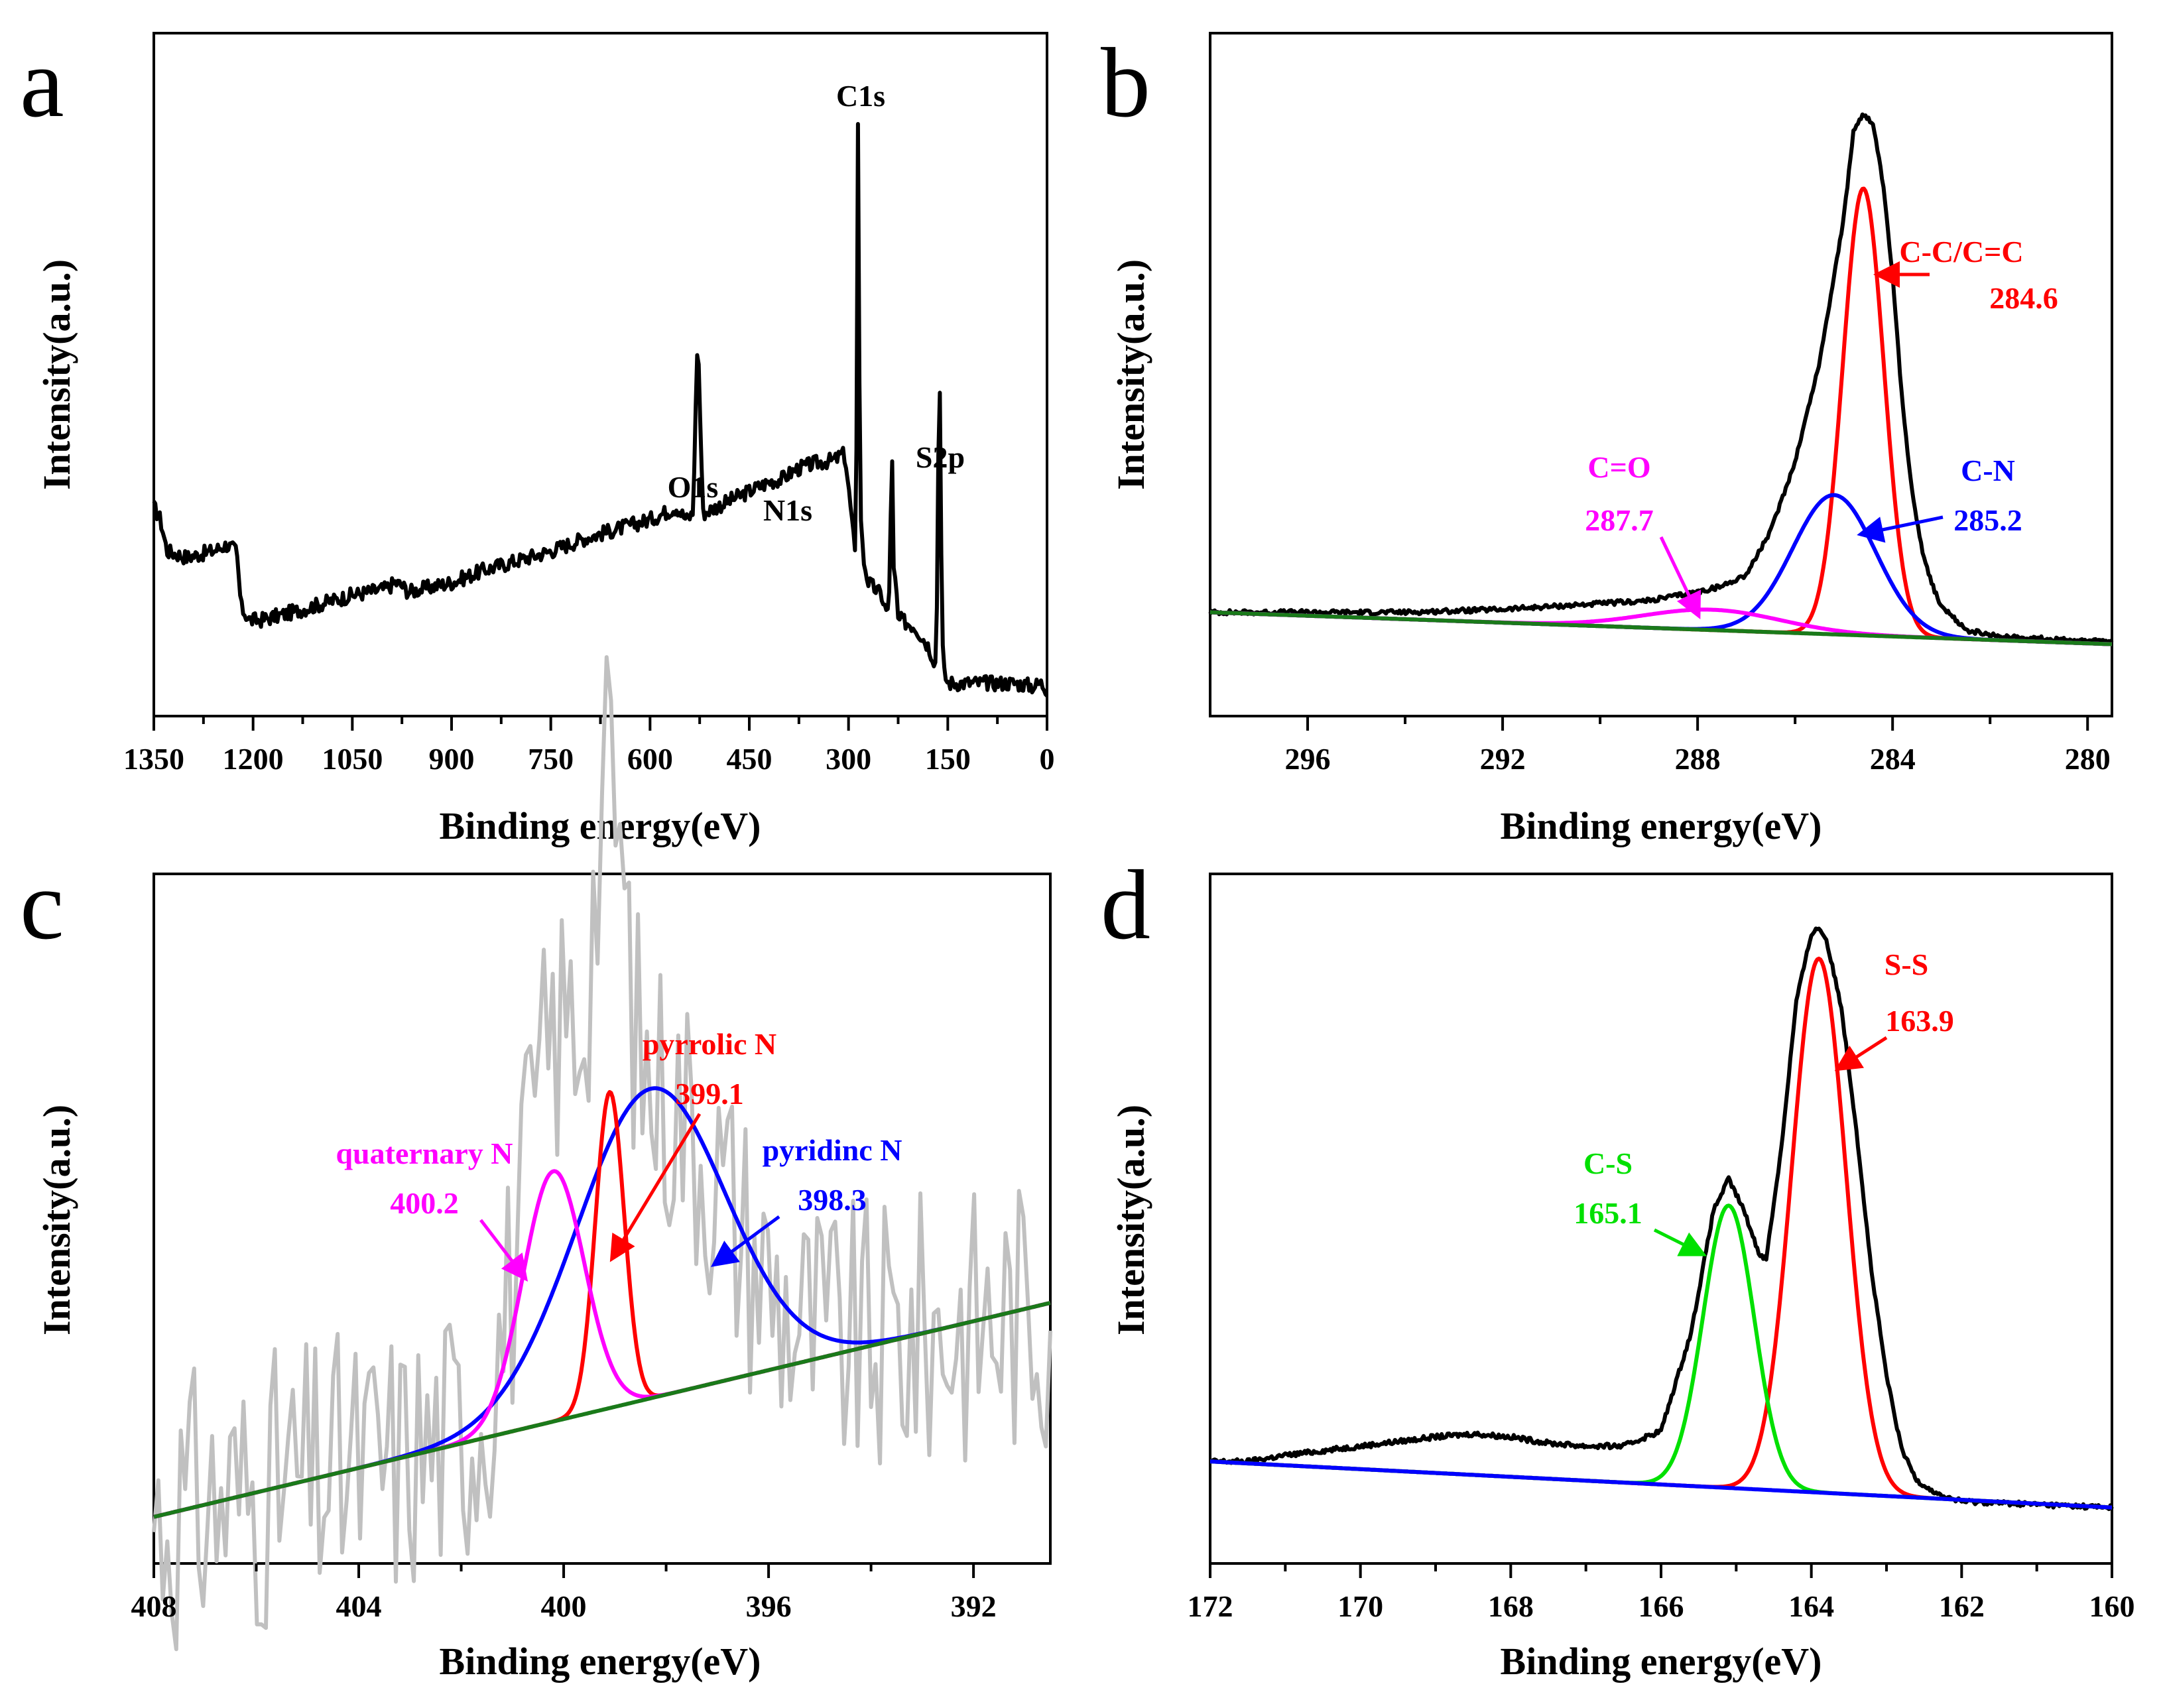 The image size is (2163, 1708). I want to click on peak-value-pyridinic: 398.3, so click(832, 1200).